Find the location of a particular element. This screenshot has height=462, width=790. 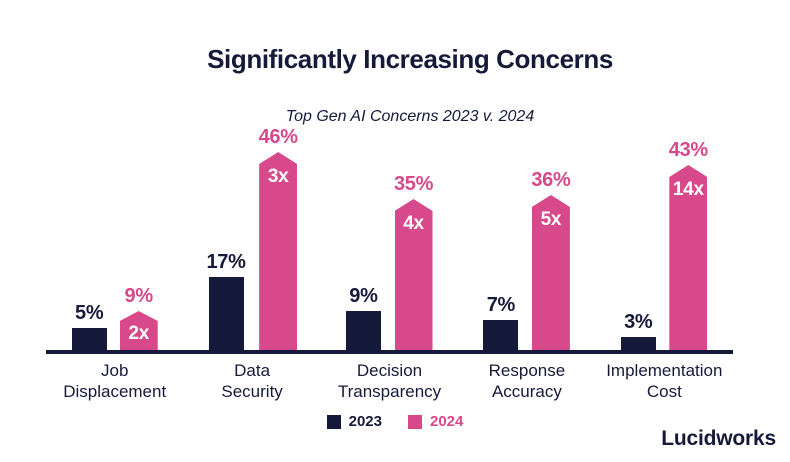

category-label: Response Accuracy is located at coordinates (527, 381).